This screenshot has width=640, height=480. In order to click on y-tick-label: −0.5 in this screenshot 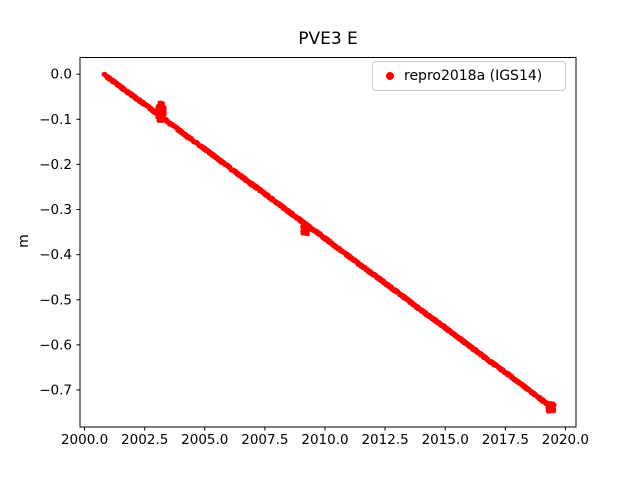, I will do `click(55, 300)`.